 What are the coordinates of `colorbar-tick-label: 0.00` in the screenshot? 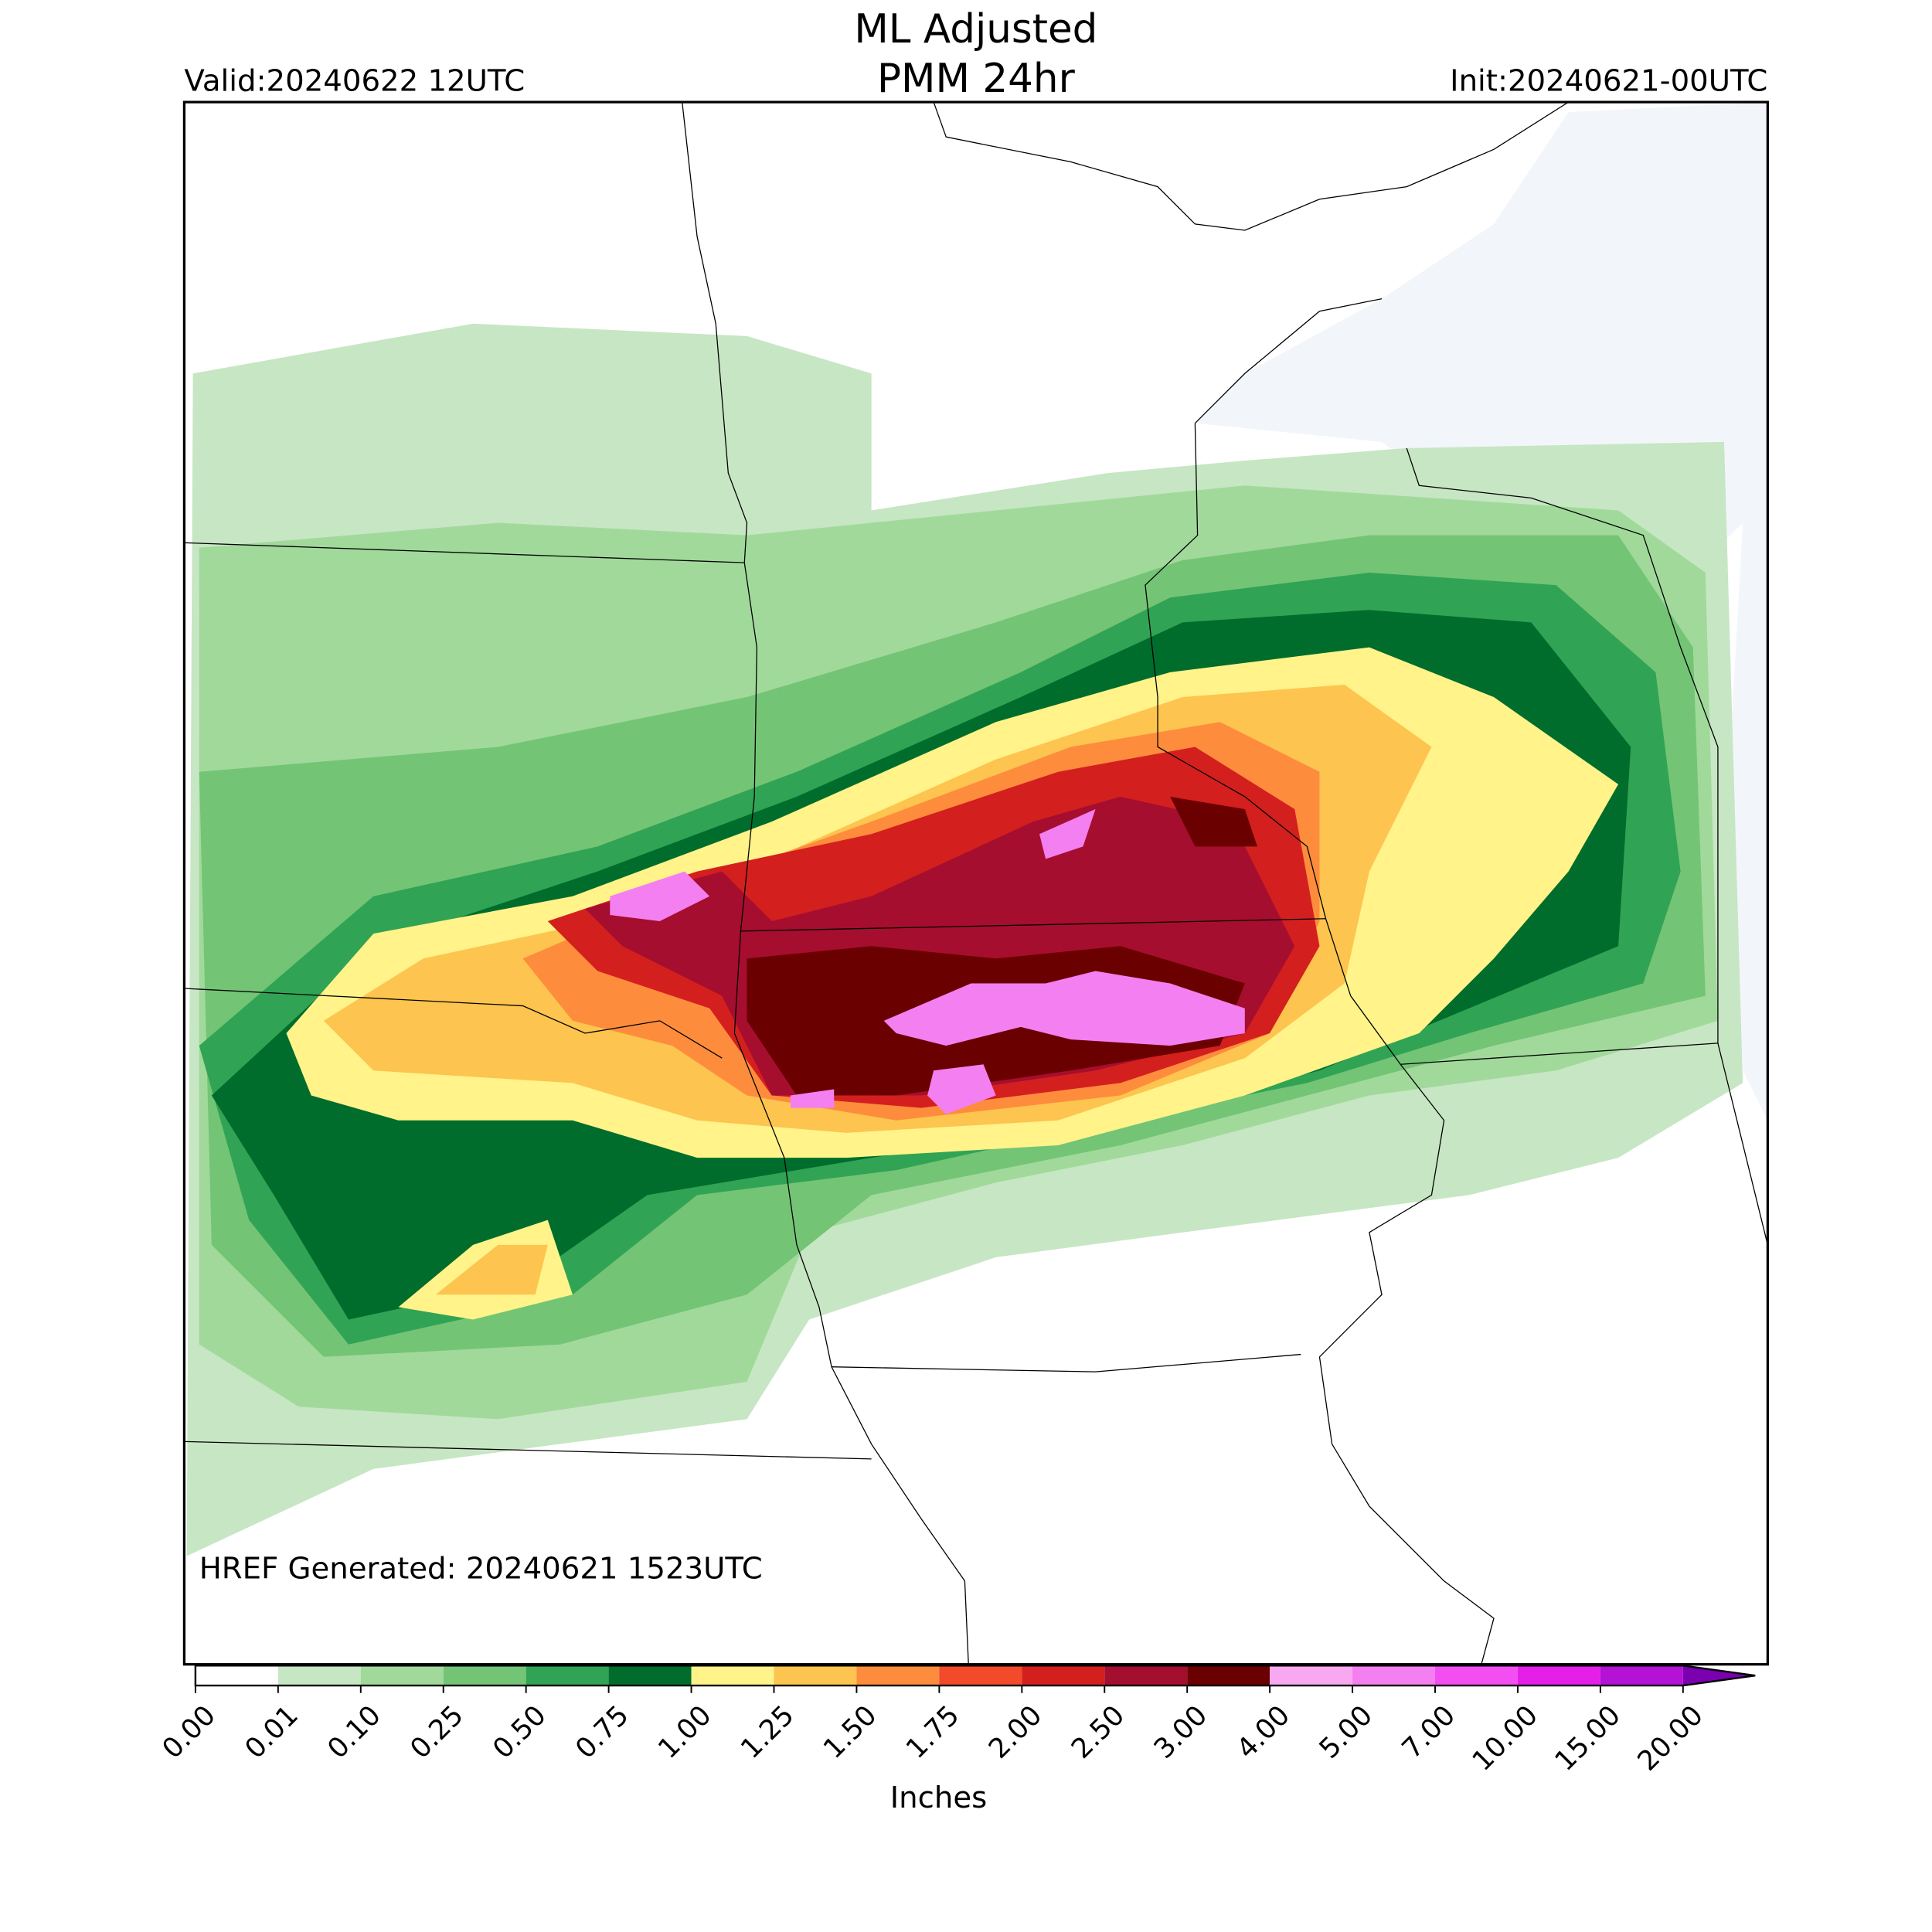 It's located at (189, 1732).